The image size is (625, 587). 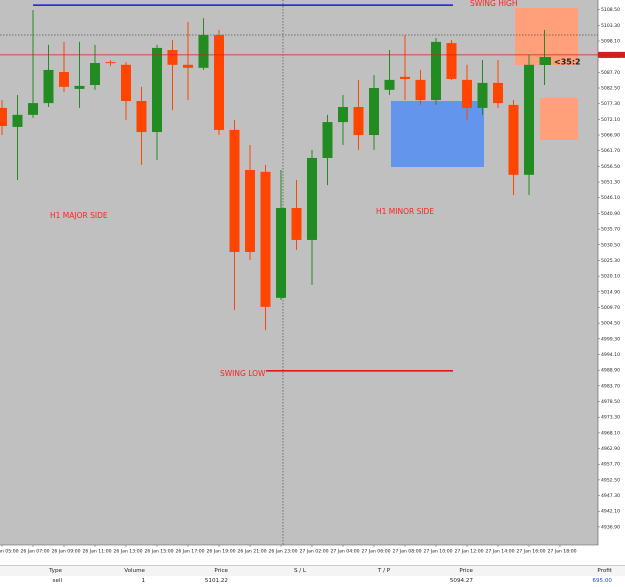 What do you see at coordinates (300, 571) in the screenshot?
I see `column-header: S / L` at bounding box center [300, 571].